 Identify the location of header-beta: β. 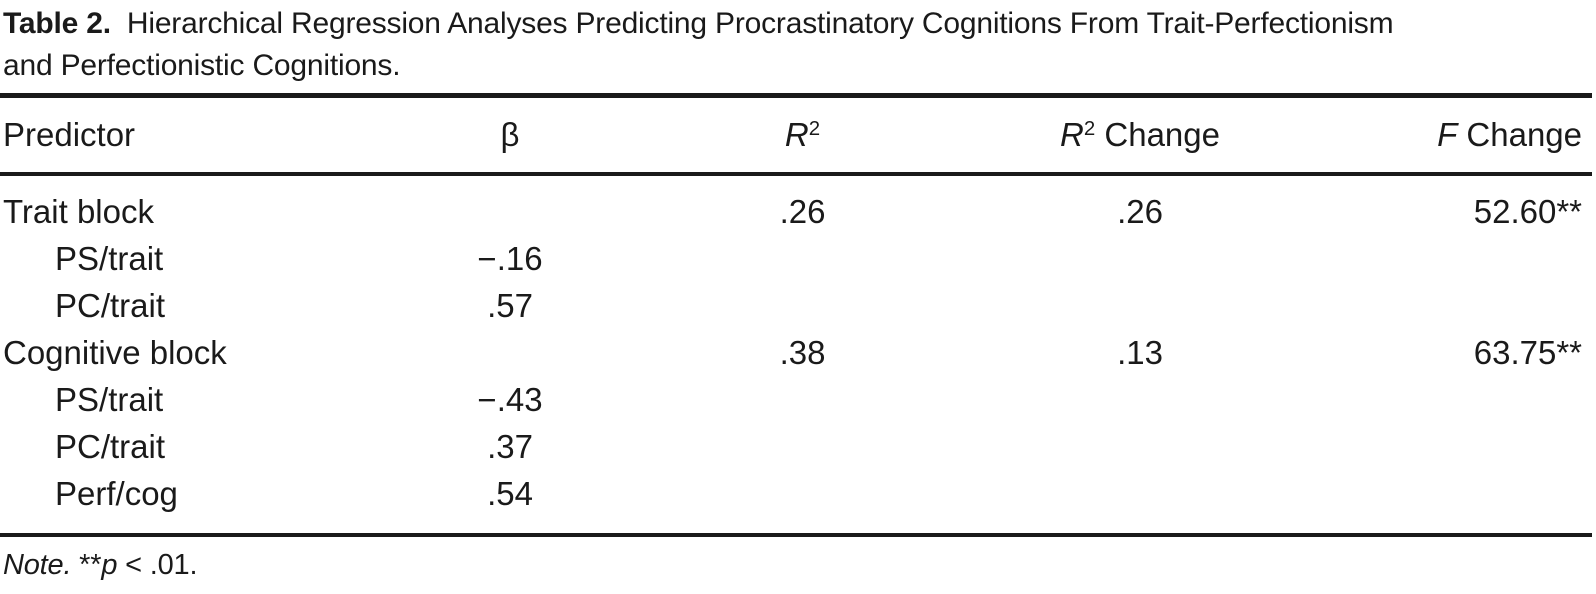
(510, 135).